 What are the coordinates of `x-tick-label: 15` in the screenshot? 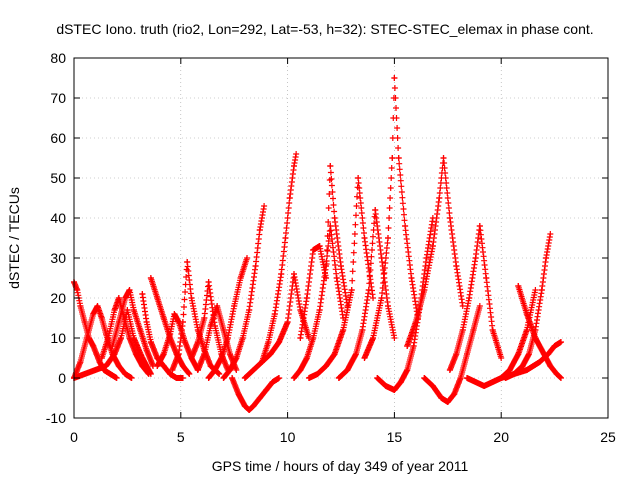 It's located at (395, 437).